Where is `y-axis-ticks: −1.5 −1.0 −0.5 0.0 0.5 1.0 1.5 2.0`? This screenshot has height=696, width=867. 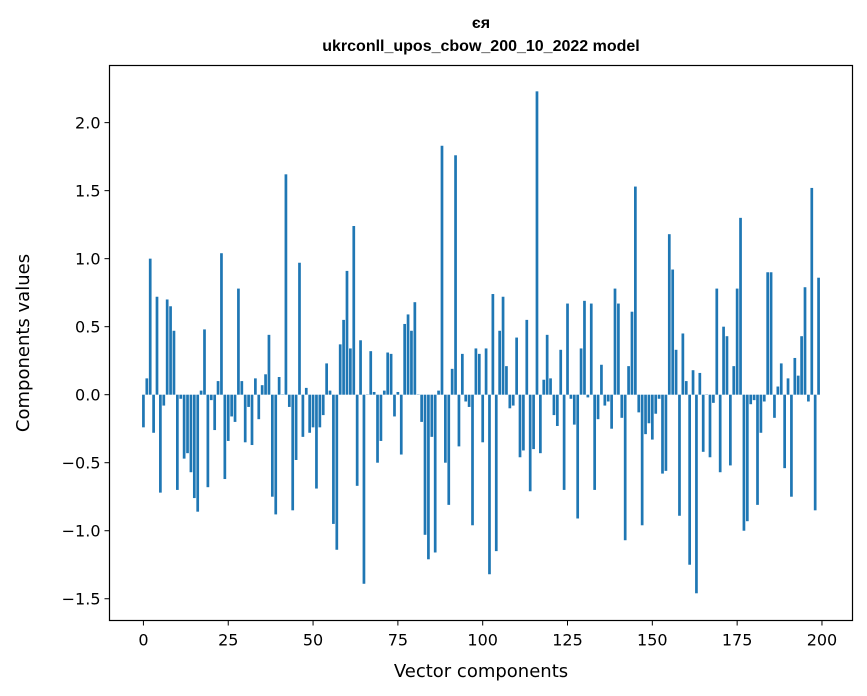 y-axis-ticks: −1.5 −1.0 −0.5 0.0 0.5 1.0 1.5 2.0 is located at coordinates (86, 361).